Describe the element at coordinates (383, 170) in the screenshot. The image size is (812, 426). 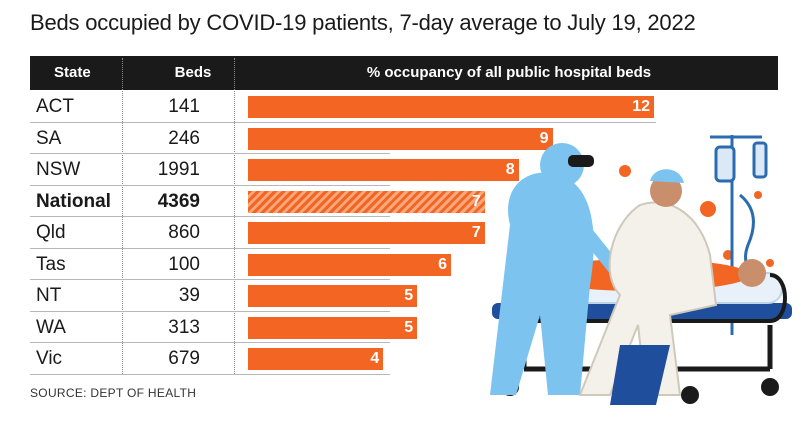
I see `occupancy-bar: 8` at that location.